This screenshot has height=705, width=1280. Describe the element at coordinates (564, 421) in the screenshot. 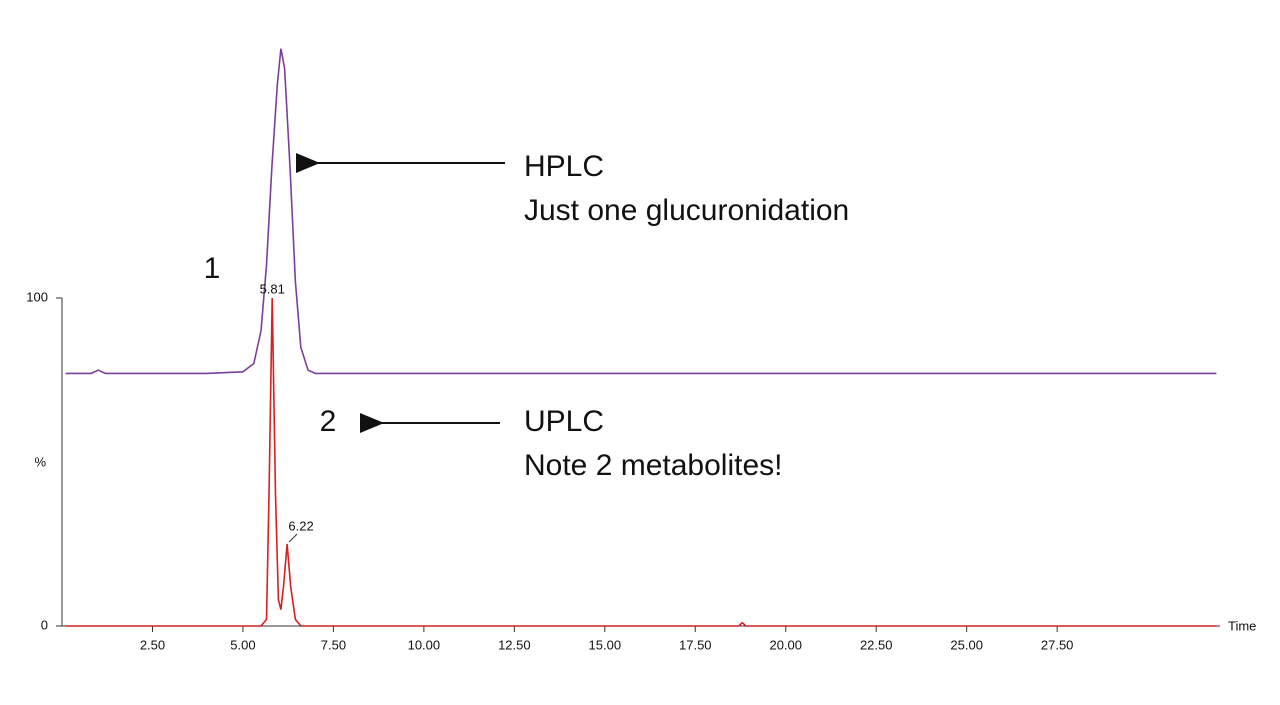

I see `annotation: UPLC` at that location.